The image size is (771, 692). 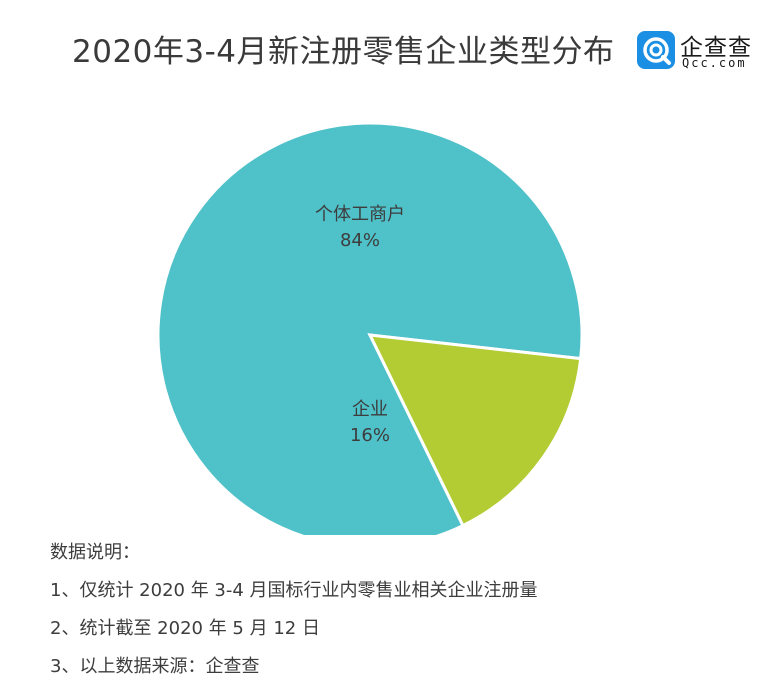 I want to click on chart-title: 2020年3-4月新注册零售企业类型分布, so click(x=343, y=52).